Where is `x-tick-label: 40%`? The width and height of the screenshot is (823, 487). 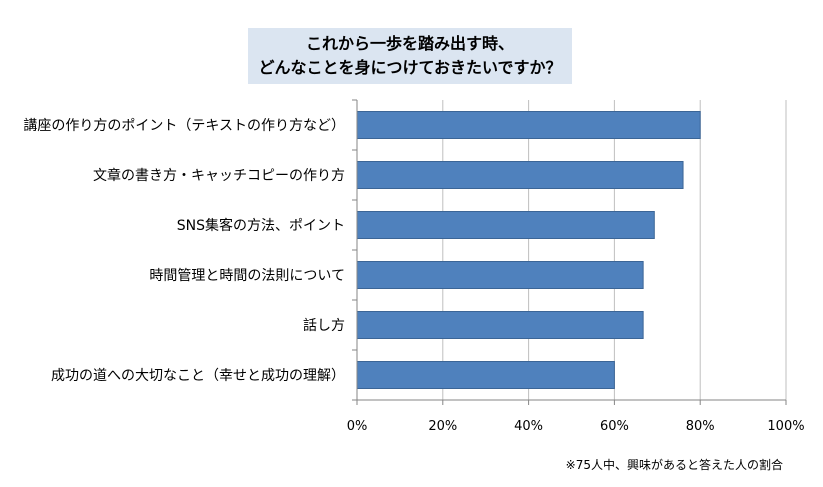 x-tick-label: 40% is located at coordinates (528, 426).